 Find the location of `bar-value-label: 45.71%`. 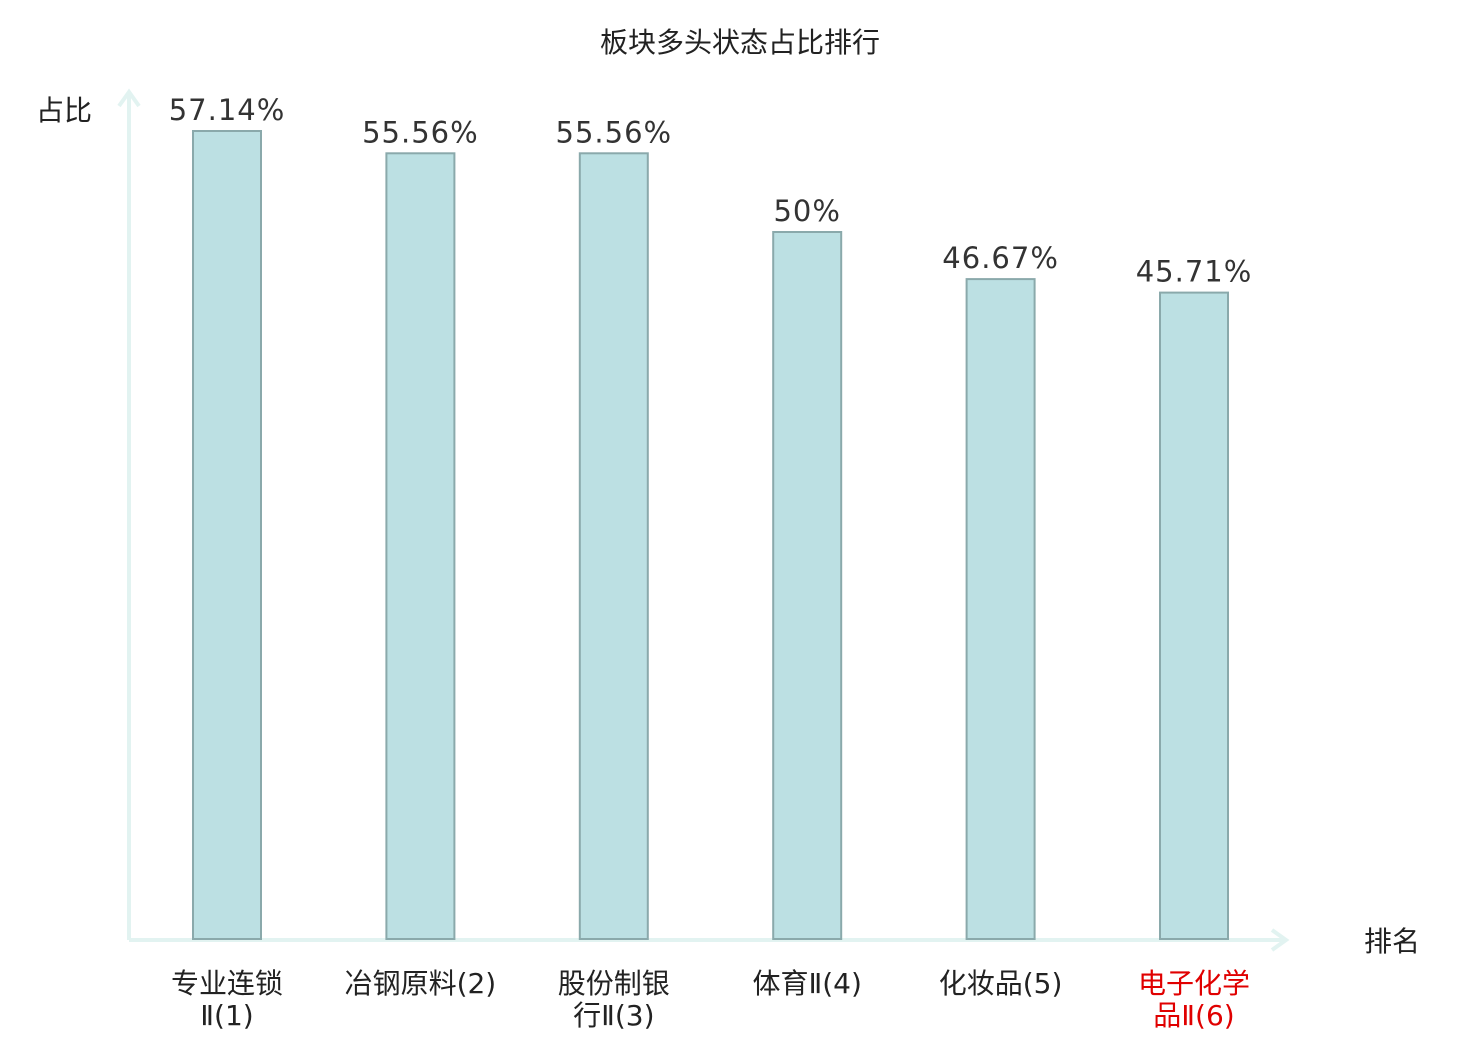

bar-value-label: 45.71% is located at coordinates (1194, 272).